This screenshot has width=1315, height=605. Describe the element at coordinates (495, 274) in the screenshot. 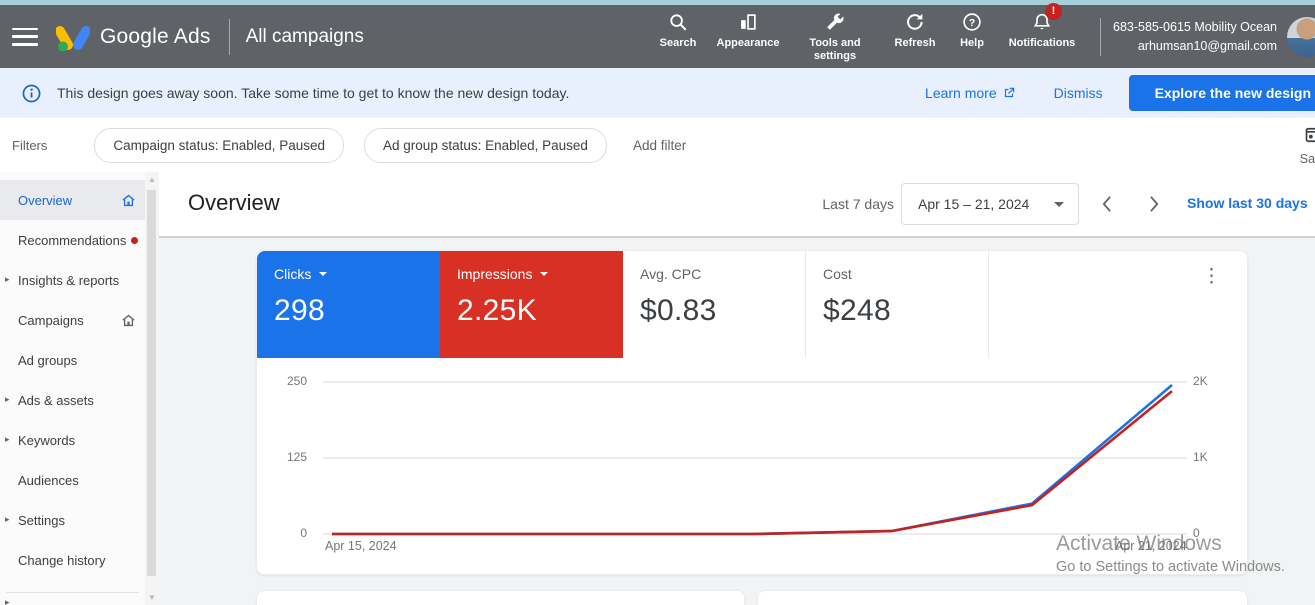

I see `metric-label: Impressions` at that location.